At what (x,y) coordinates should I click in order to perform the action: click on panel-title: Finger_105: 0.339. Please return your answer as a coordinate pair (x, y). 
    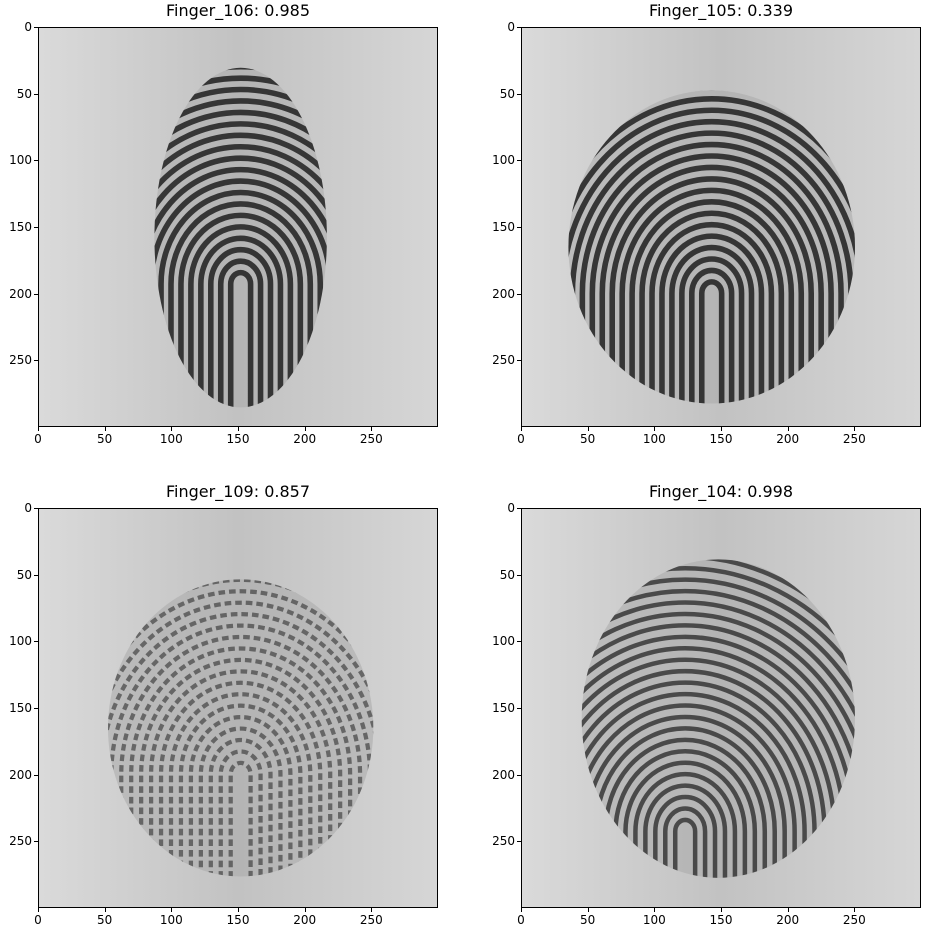
    Looking at the image, I should click on (721, 10).